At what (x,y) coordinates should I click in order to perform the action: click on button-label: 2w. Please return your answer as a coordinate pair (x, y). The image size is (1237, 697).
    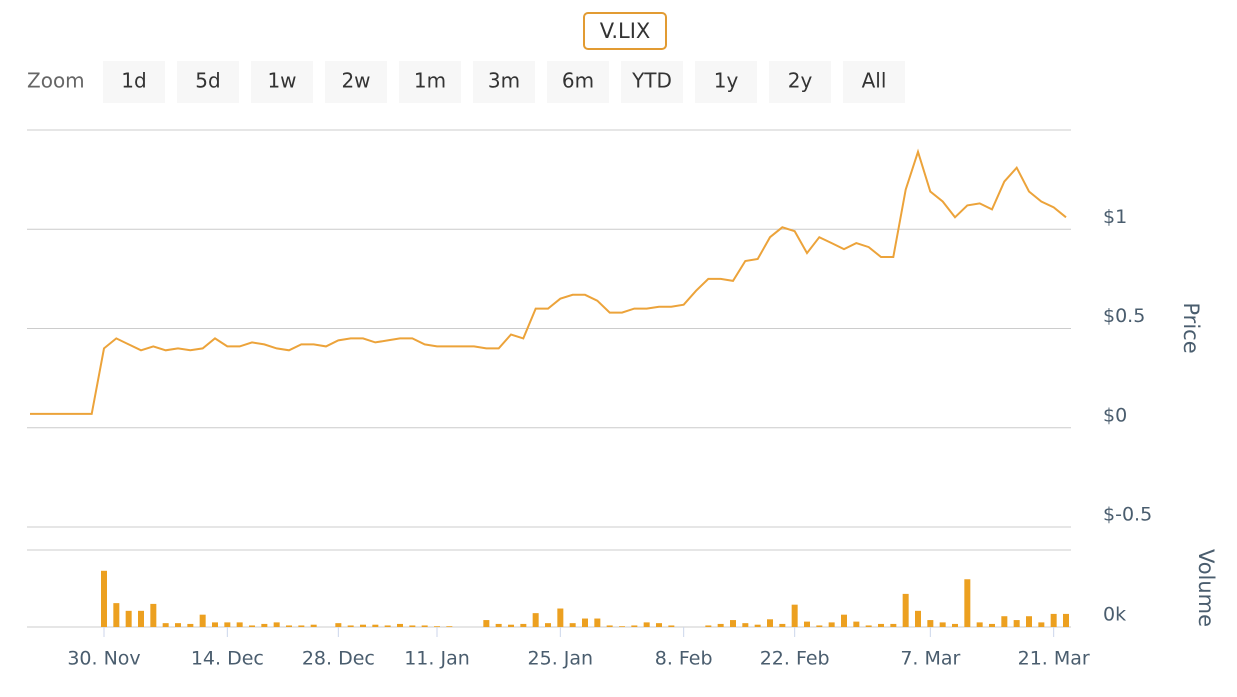
    Looking at the image, I should click on (355, 81).